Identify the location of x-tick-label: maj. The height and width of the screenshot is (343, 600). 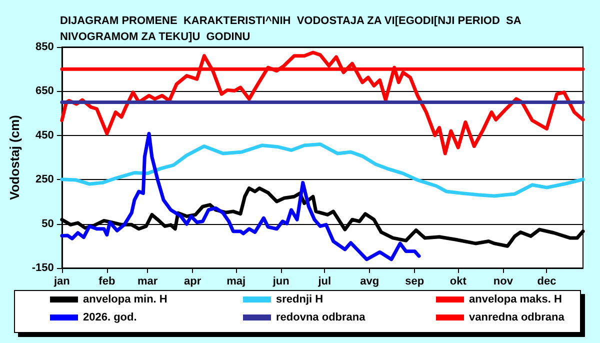
(236, 282).